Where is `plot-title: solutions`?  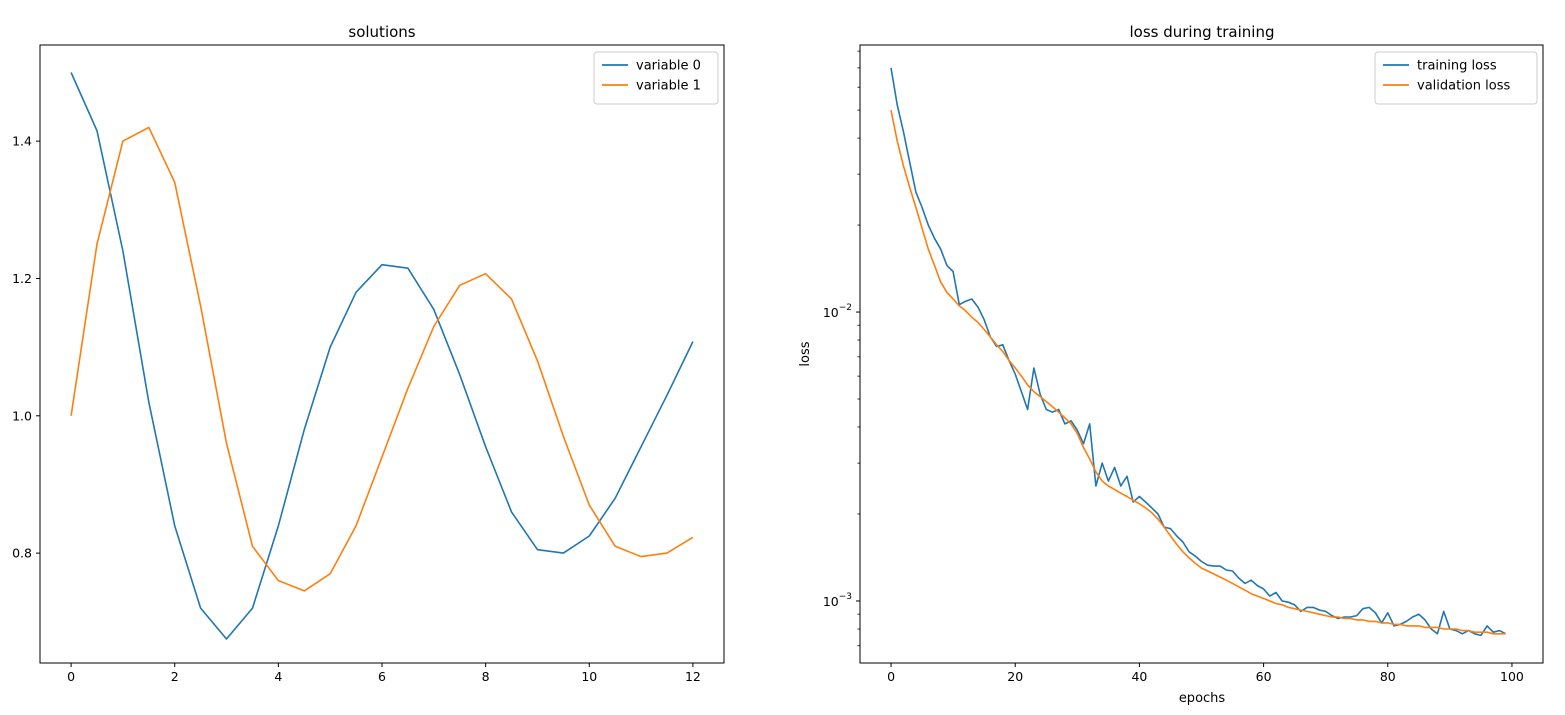
plot-title: solutions is located at coordinates (381, 32).